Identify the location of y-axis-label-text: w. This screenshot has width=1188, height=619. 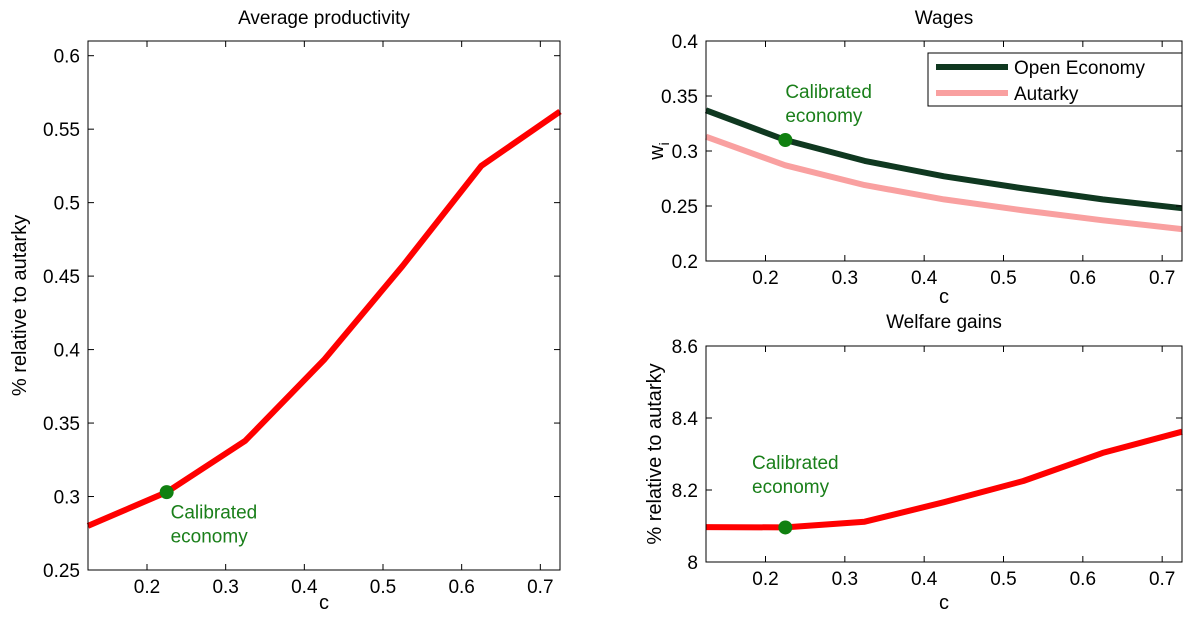
(657, 153).